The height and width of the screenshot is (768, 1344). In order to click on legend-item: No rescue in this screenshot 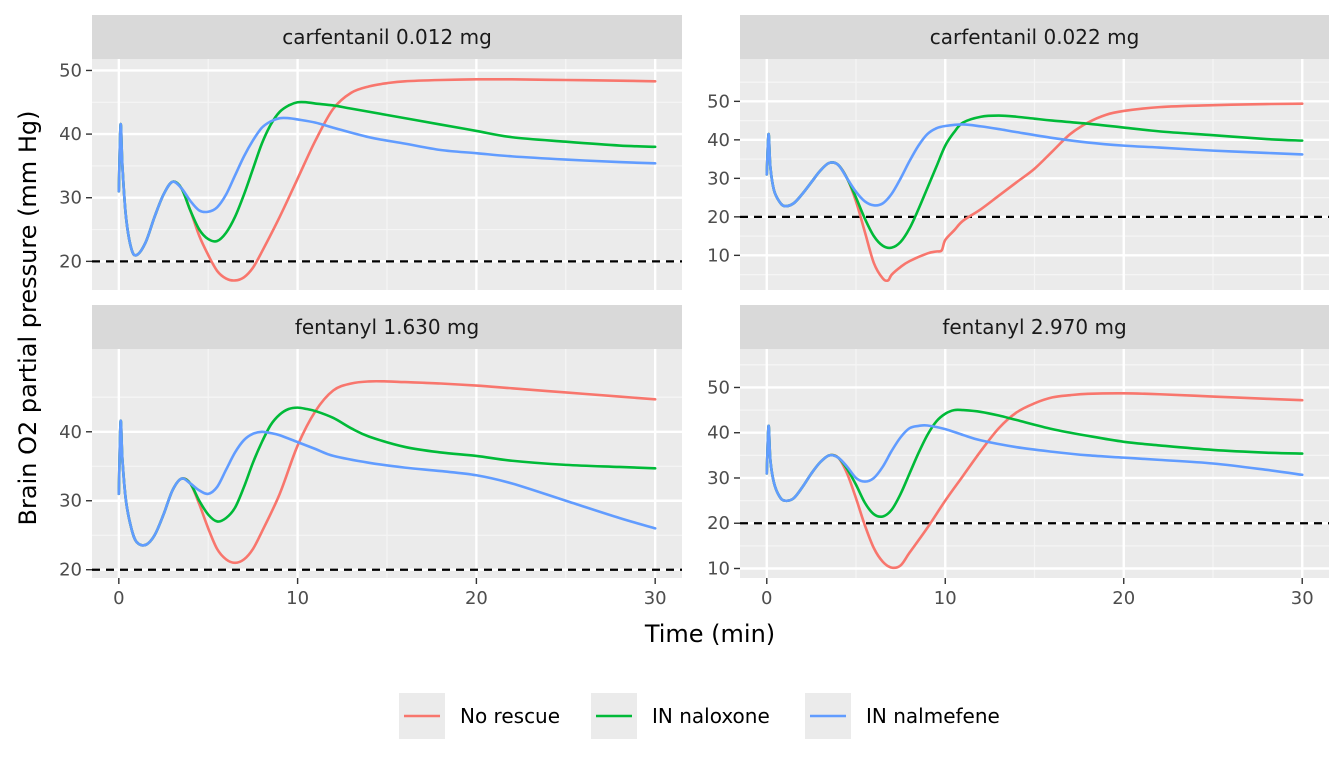, I will do `click(479, 716)`.